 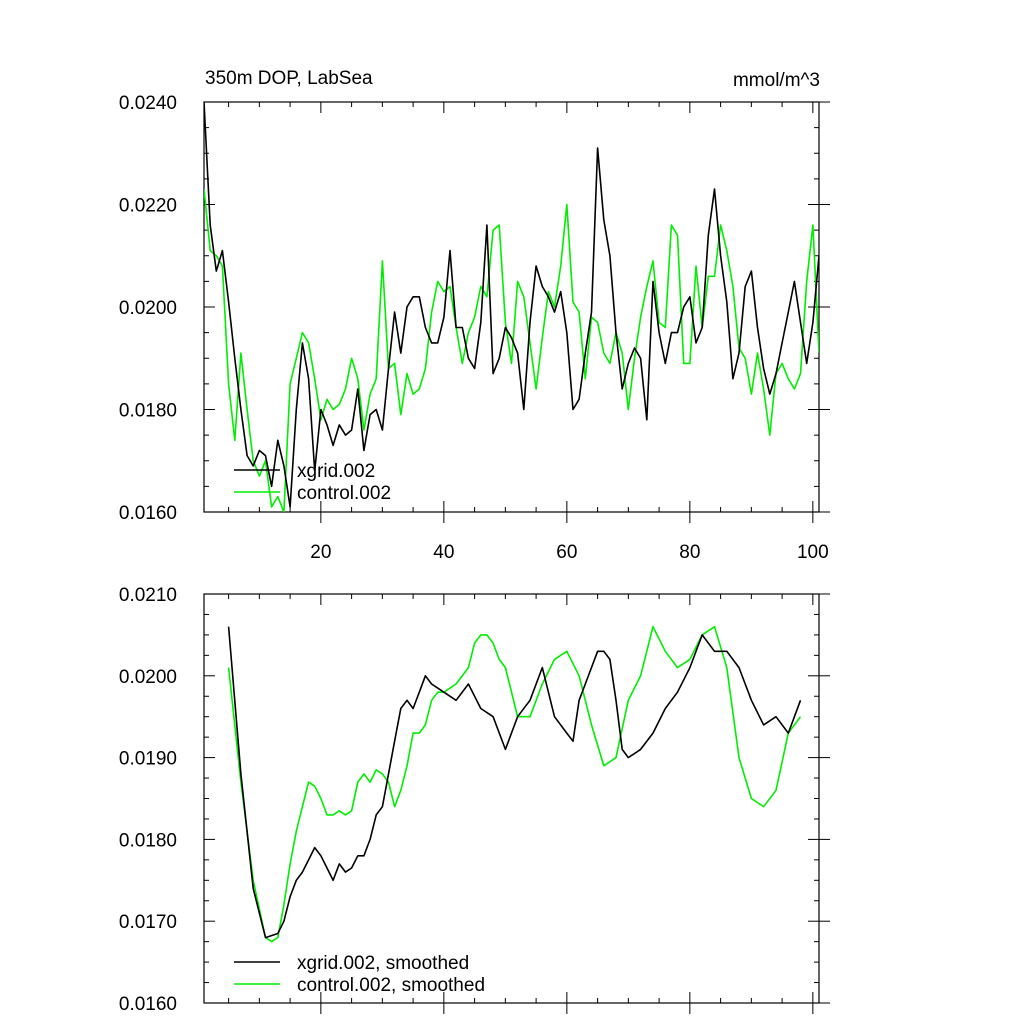 I want to click on bottom-y-tick-label: 0.0190, so click(x=148, y=759).